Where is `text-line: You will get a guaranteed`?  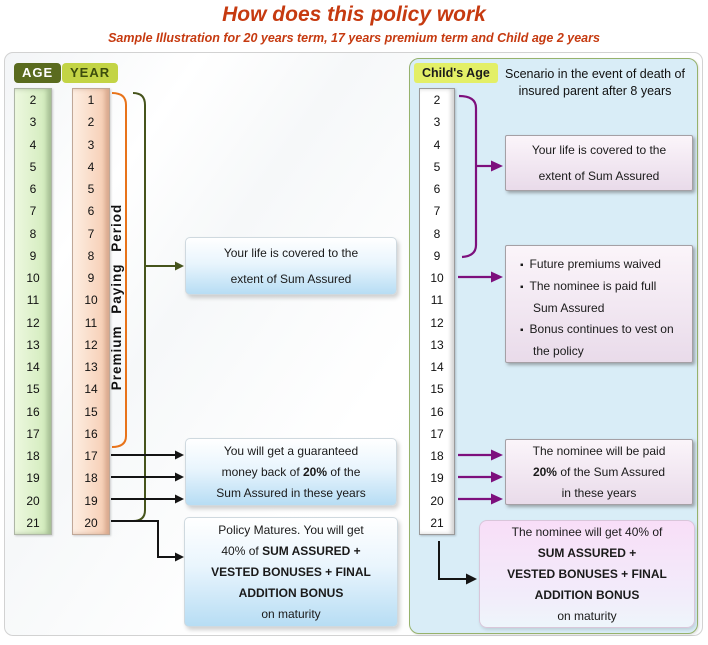 text-line: You will get a guaranteed is located at coordinates (291, 450).